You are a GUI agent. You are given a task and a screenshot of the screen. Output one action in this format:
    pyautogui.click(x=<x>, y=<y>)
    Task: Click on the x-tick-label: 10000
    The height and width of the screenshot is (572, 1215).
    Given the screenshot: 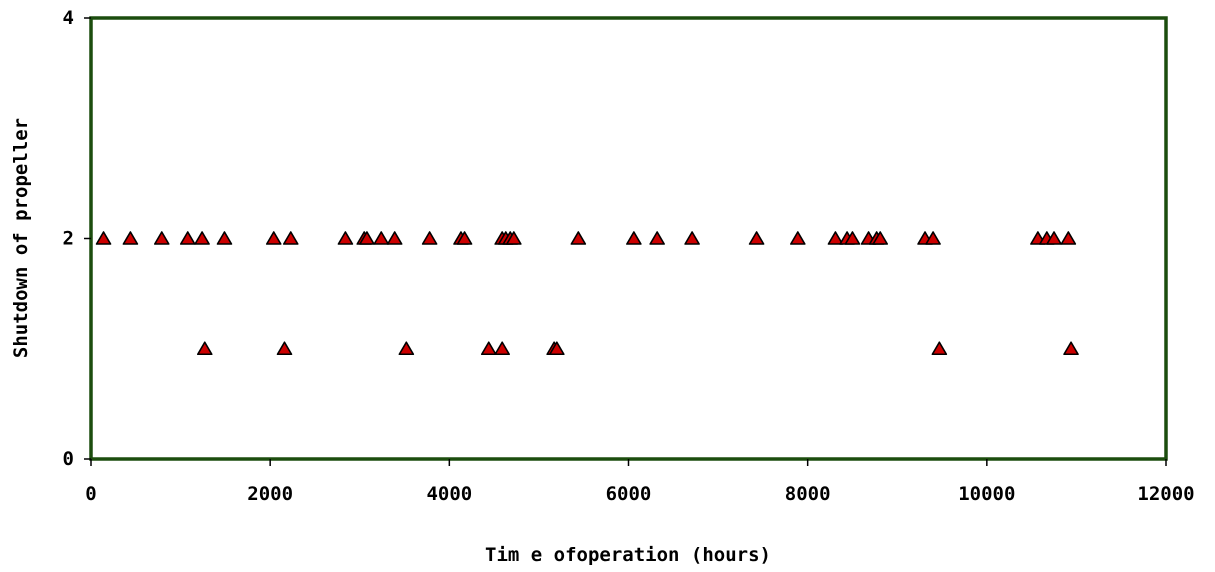 What is the action you would take?
    pyautogui.click(x=986, y=494)
    